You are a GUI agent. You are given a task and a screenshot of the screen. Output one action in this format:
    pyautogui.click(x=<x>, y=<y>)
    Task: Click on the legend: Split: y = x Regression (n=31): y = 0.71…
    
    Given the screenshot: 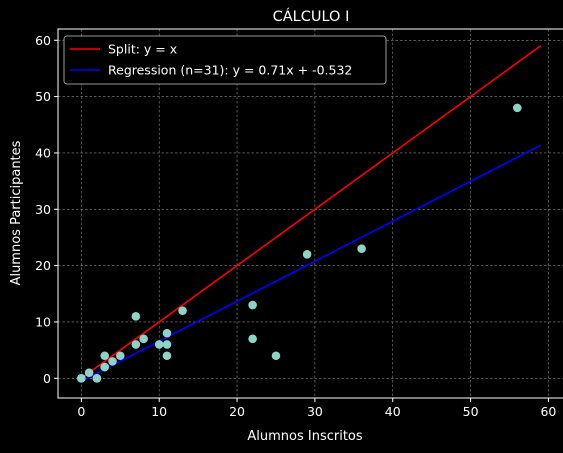 What is the action you would take?
    pyautogui.click(x=225, y=60)
    